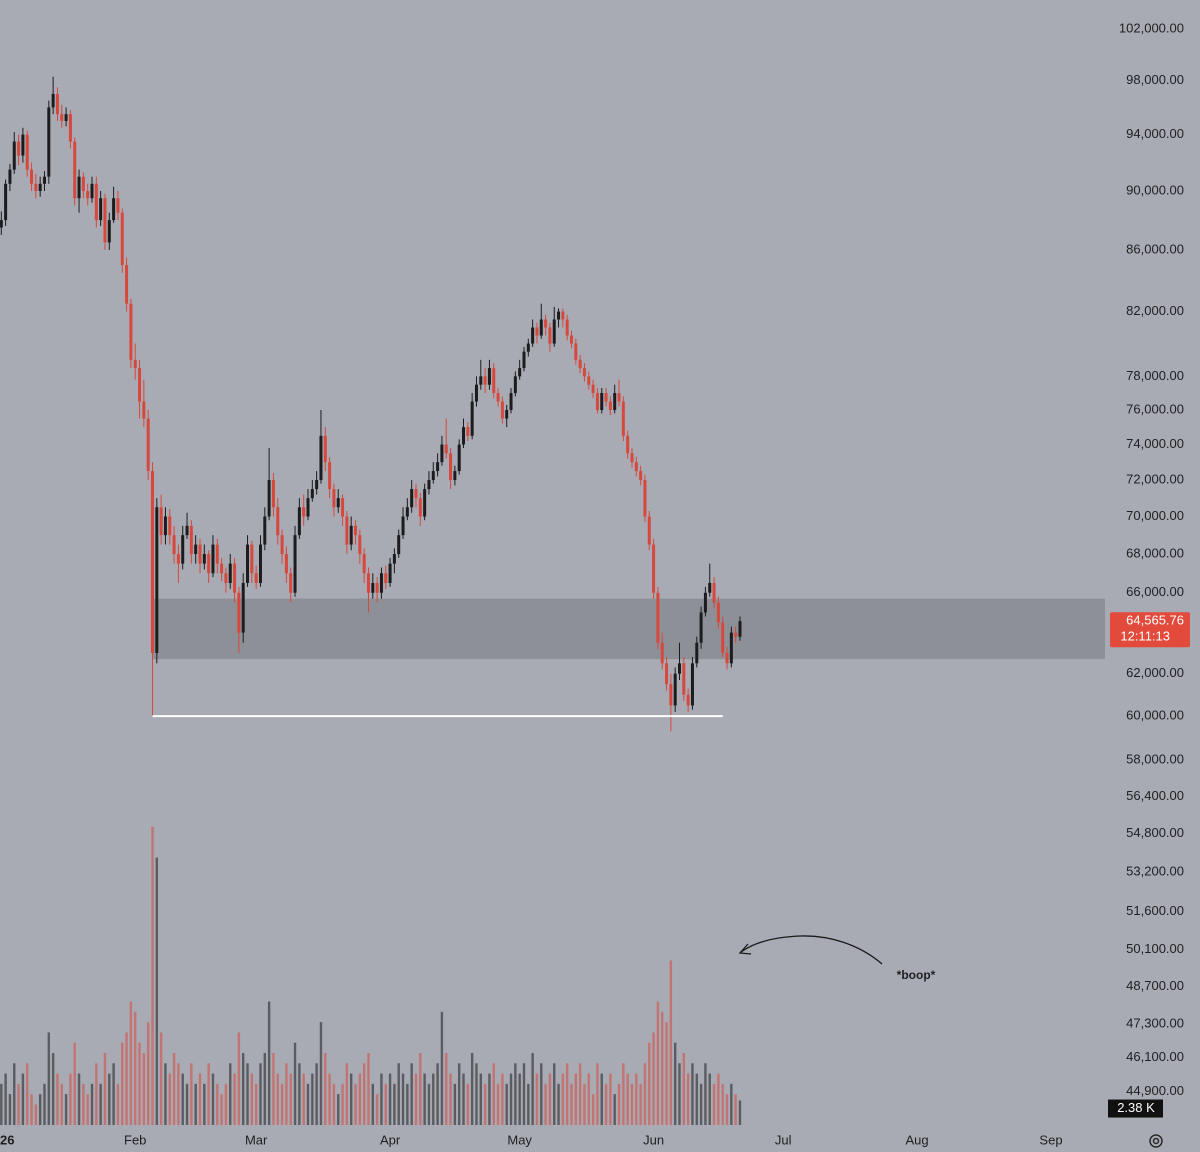  I want to click on gear-inner, so click(1156, 1141).